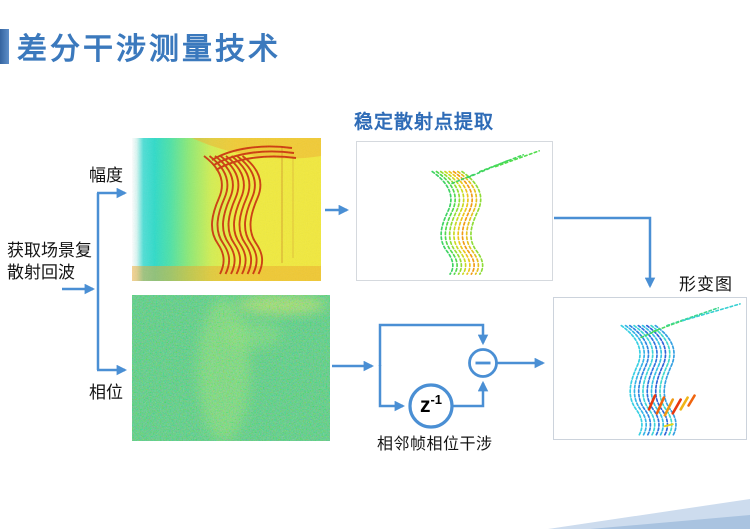 The width and height of the screenshot is (750, 529). Describe the element at coordinates (605, 252) in the screenshot. I see `scatterer-to-deformation-arrow` at that location.